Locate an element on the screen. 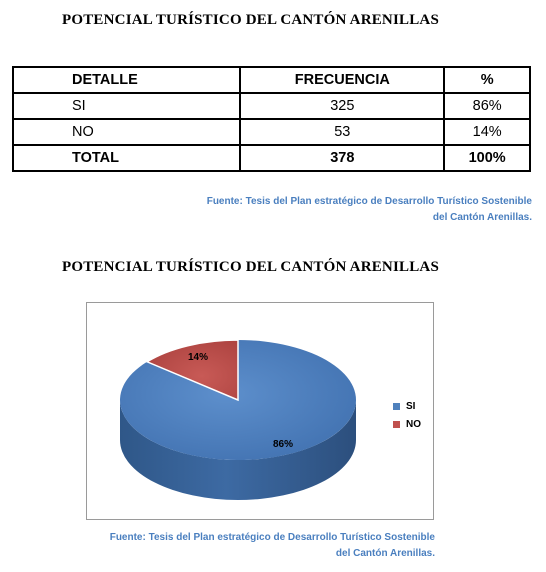 The image size is (546, 572). pie-slice-no is located at coordinates (192, 370).